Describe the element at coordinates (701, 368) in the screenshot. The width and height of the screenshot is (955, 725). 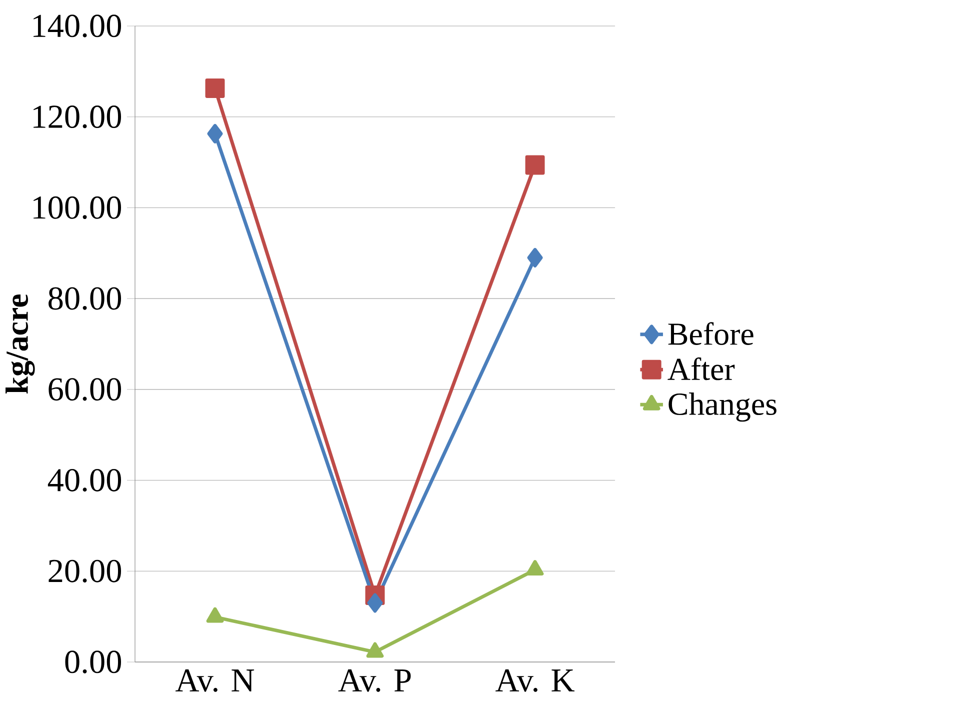
I see `legend-label: After` at that location.